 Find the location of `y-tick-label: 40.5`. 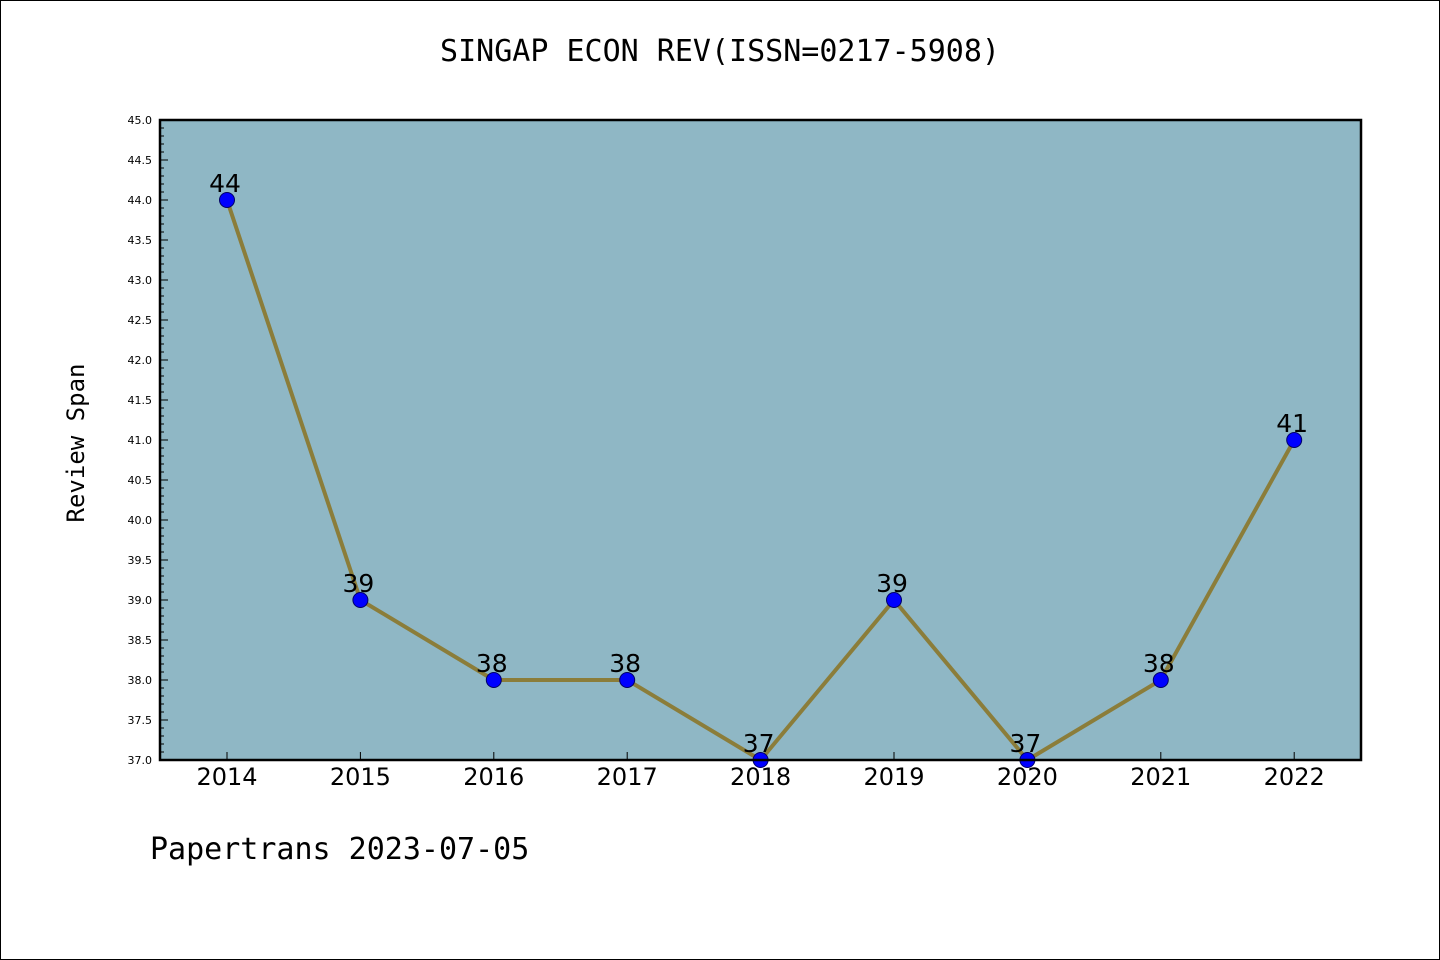

y-tick-label: 40.5 is located at coordinates (140, 480).